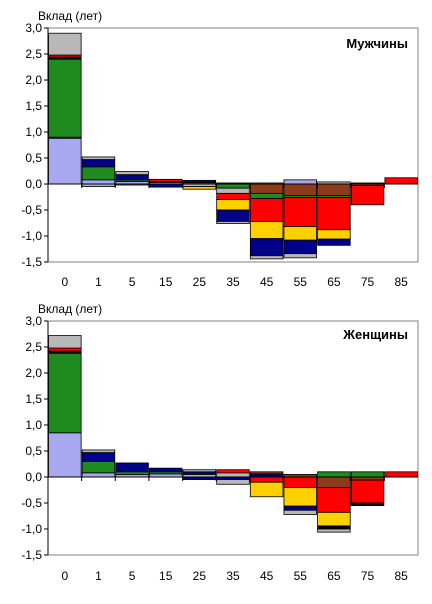  Describe the element at coordinates (166, 282) in the screenshot. I see `x-tick-label: 15` at that location.